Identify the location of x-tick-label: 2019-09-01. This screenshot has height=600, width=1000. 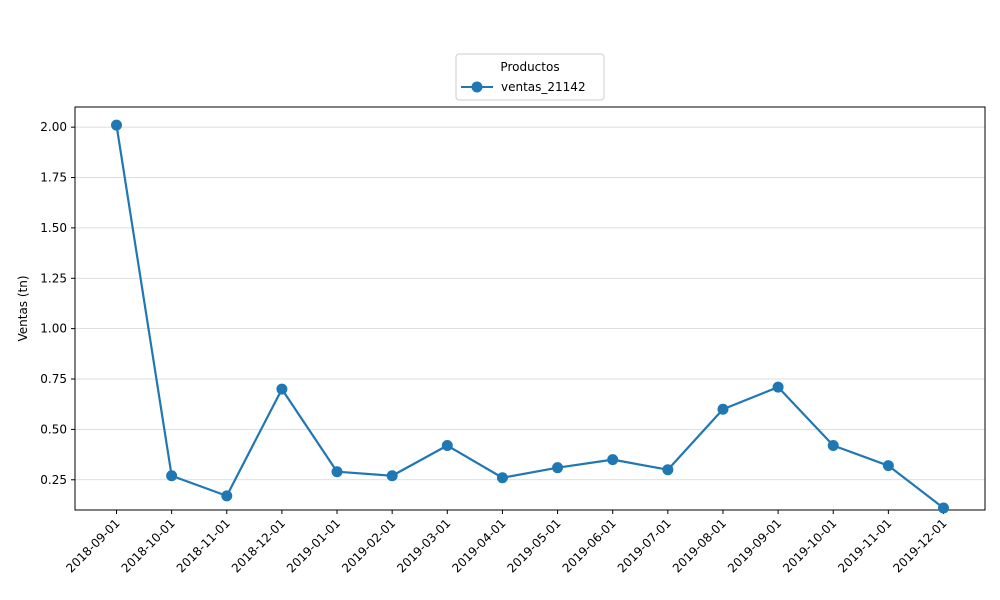
(754, 545).